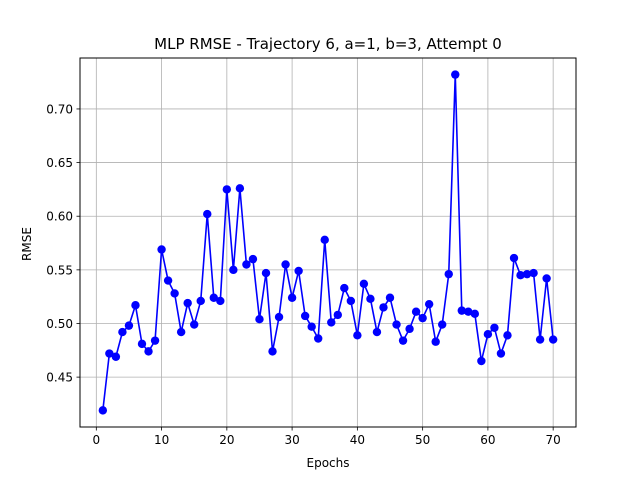 The width and height of the screenshot is (640, 480). What do you see at coordinates (328, 463) in the screenshot?
I see `x-axis-label: Epochs` at bounding box center [328, 463].